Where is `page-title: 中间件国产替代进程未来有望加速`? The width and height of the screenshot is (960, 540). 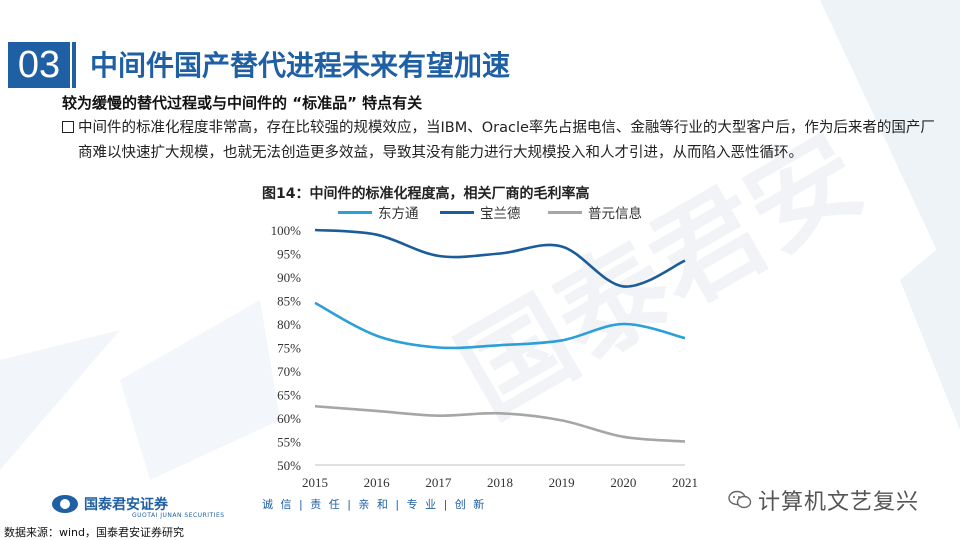 page-title: 中间件国产替代进程未来有望加速 is located at coordinates (300, 65).